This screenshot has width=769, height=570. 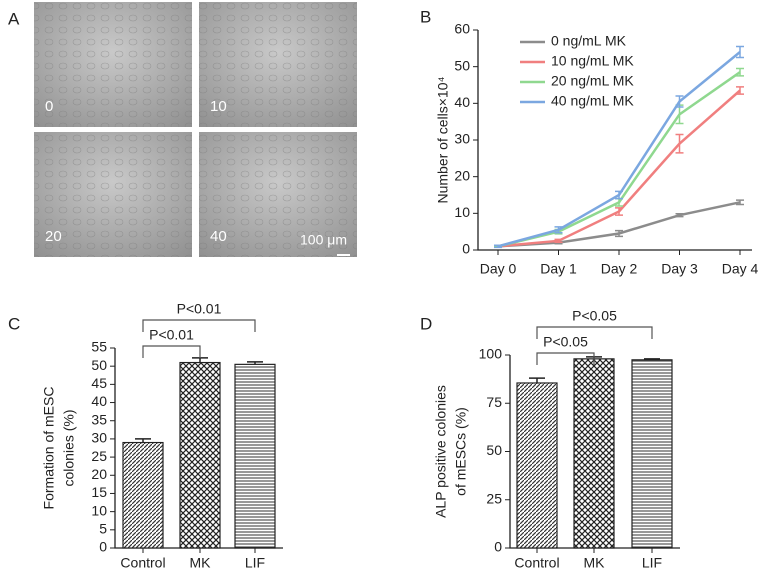 What do you see at coordinates (592, 81) in the screenshot?
I see `legend-label: 20 ng/mL MK` at bounding box center [592, 81].